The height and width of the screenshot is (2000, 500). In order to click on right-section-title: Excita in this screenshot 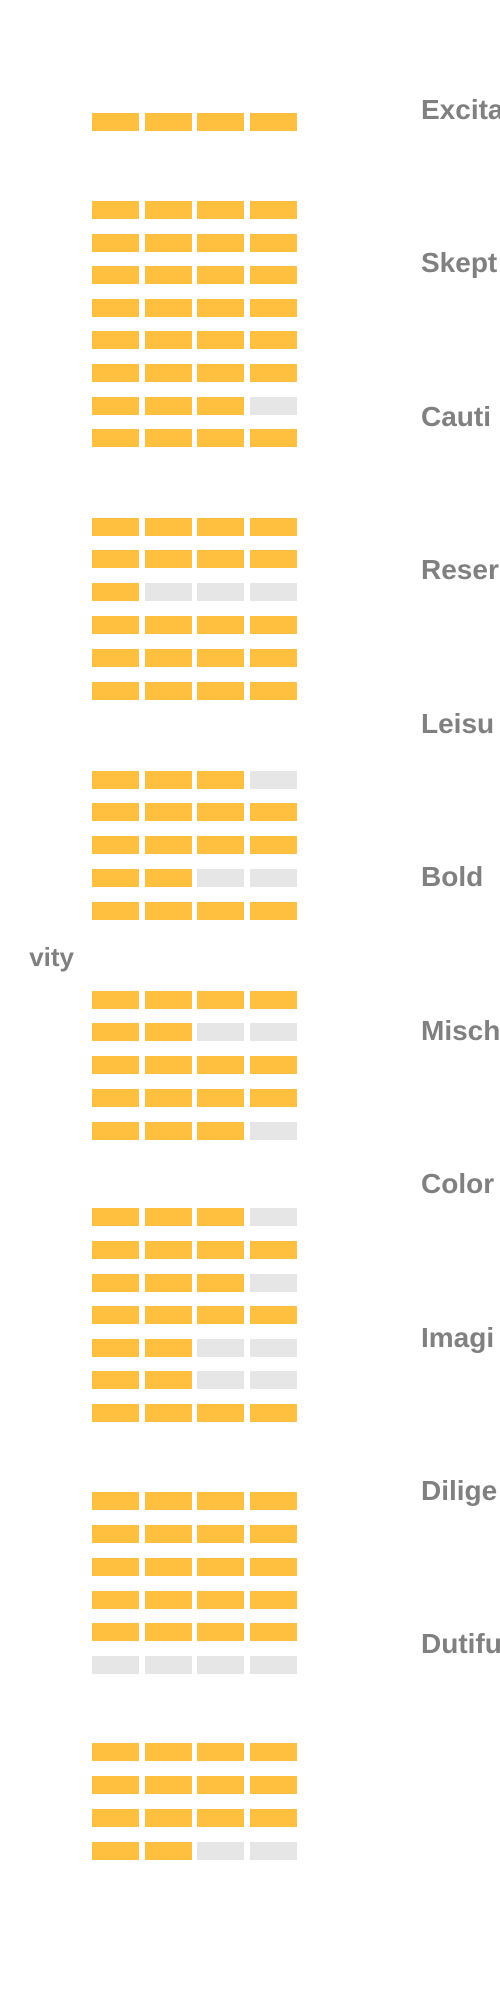, I will do `click(460, 109)`.